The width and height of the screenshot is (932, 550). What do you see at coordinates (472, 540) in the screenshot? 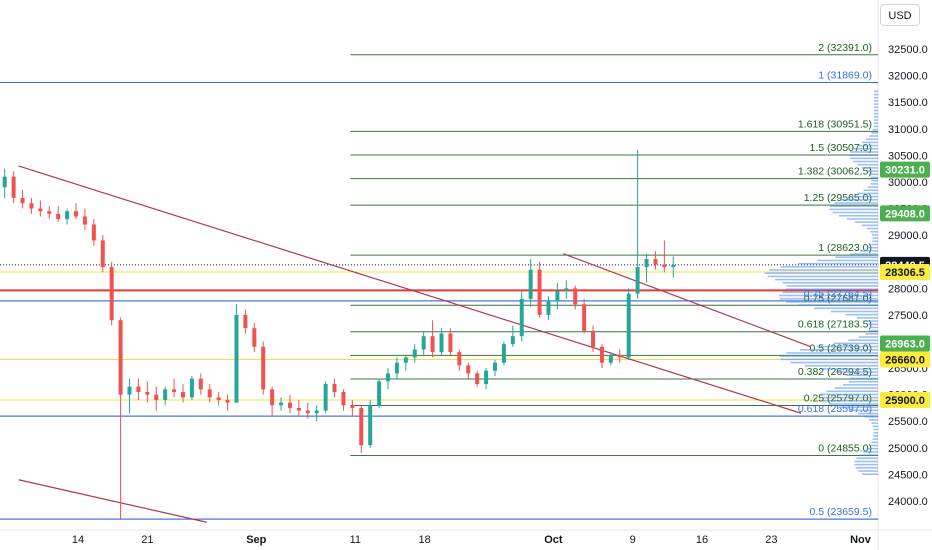
I see `time-axis: 14 21 Sep 11 18 Oct 9 16 23 Nov` at bounding box center [472, 540].